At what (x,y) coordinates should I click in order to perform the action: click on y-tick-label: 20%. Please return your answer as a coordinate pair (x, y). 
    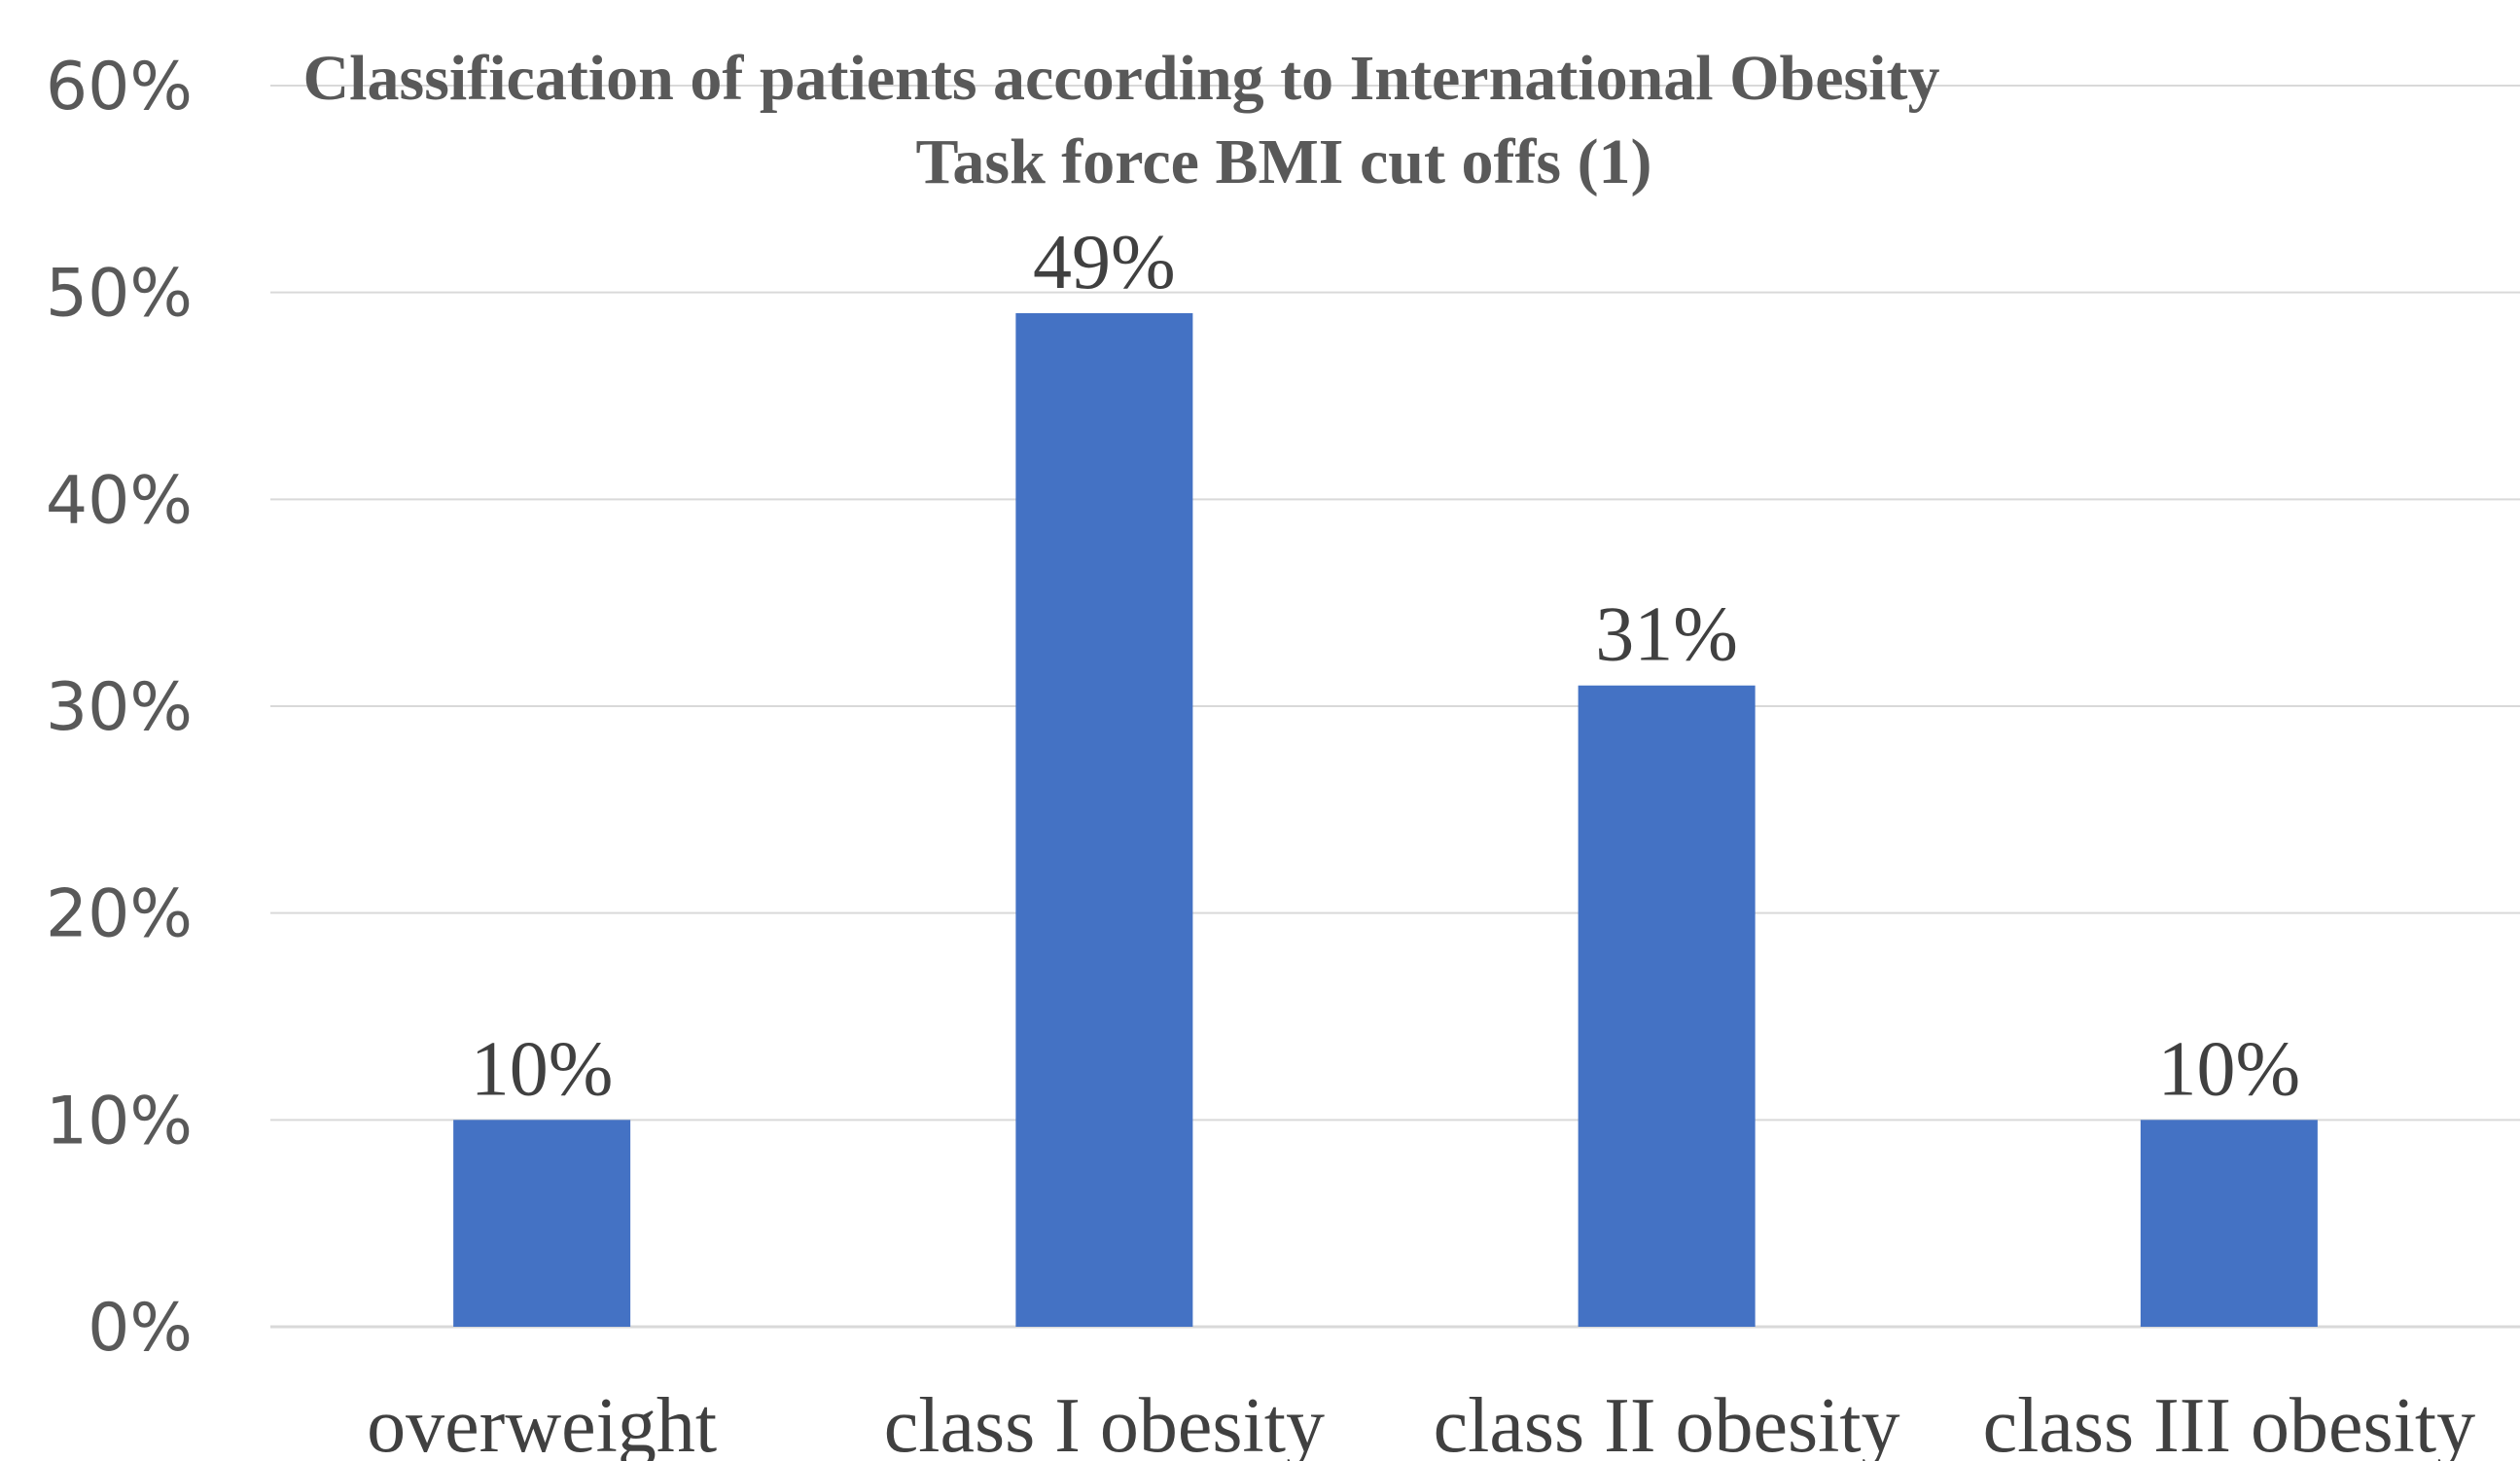
    Looking at the image, I should click on (119, 915).